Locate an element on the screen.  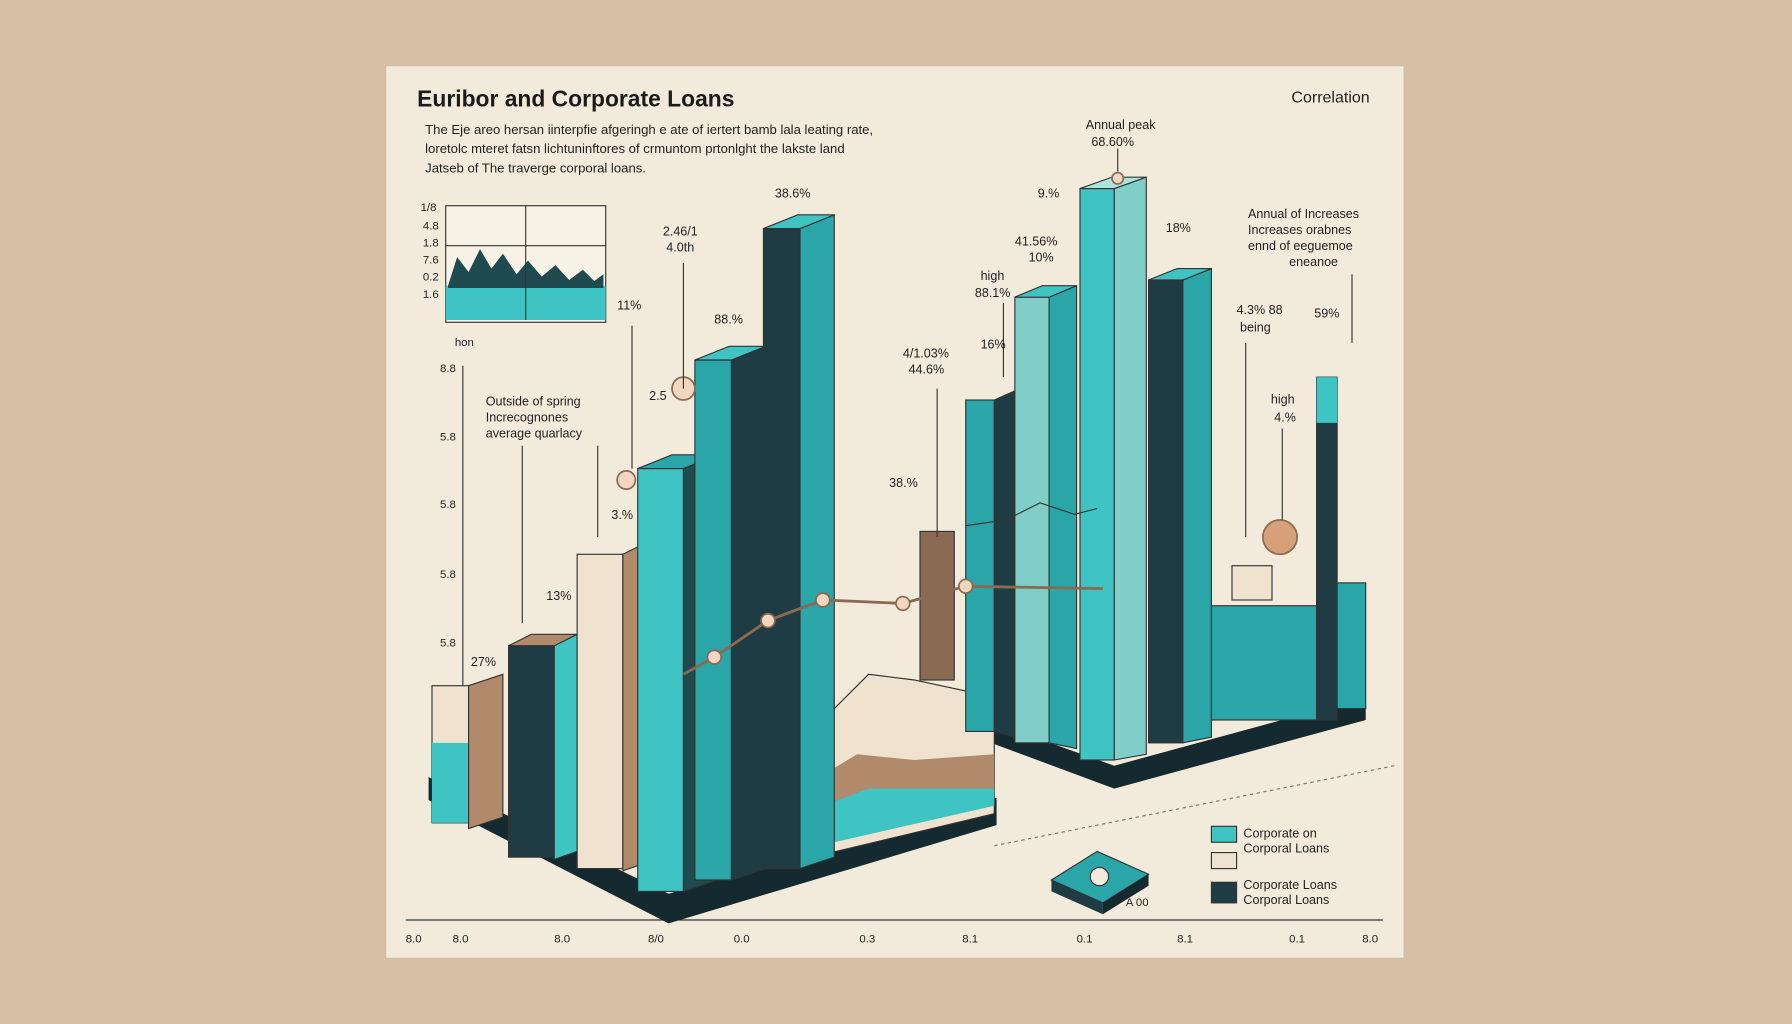
annotation: 4/1.03% is located at coordinates (926, 354).